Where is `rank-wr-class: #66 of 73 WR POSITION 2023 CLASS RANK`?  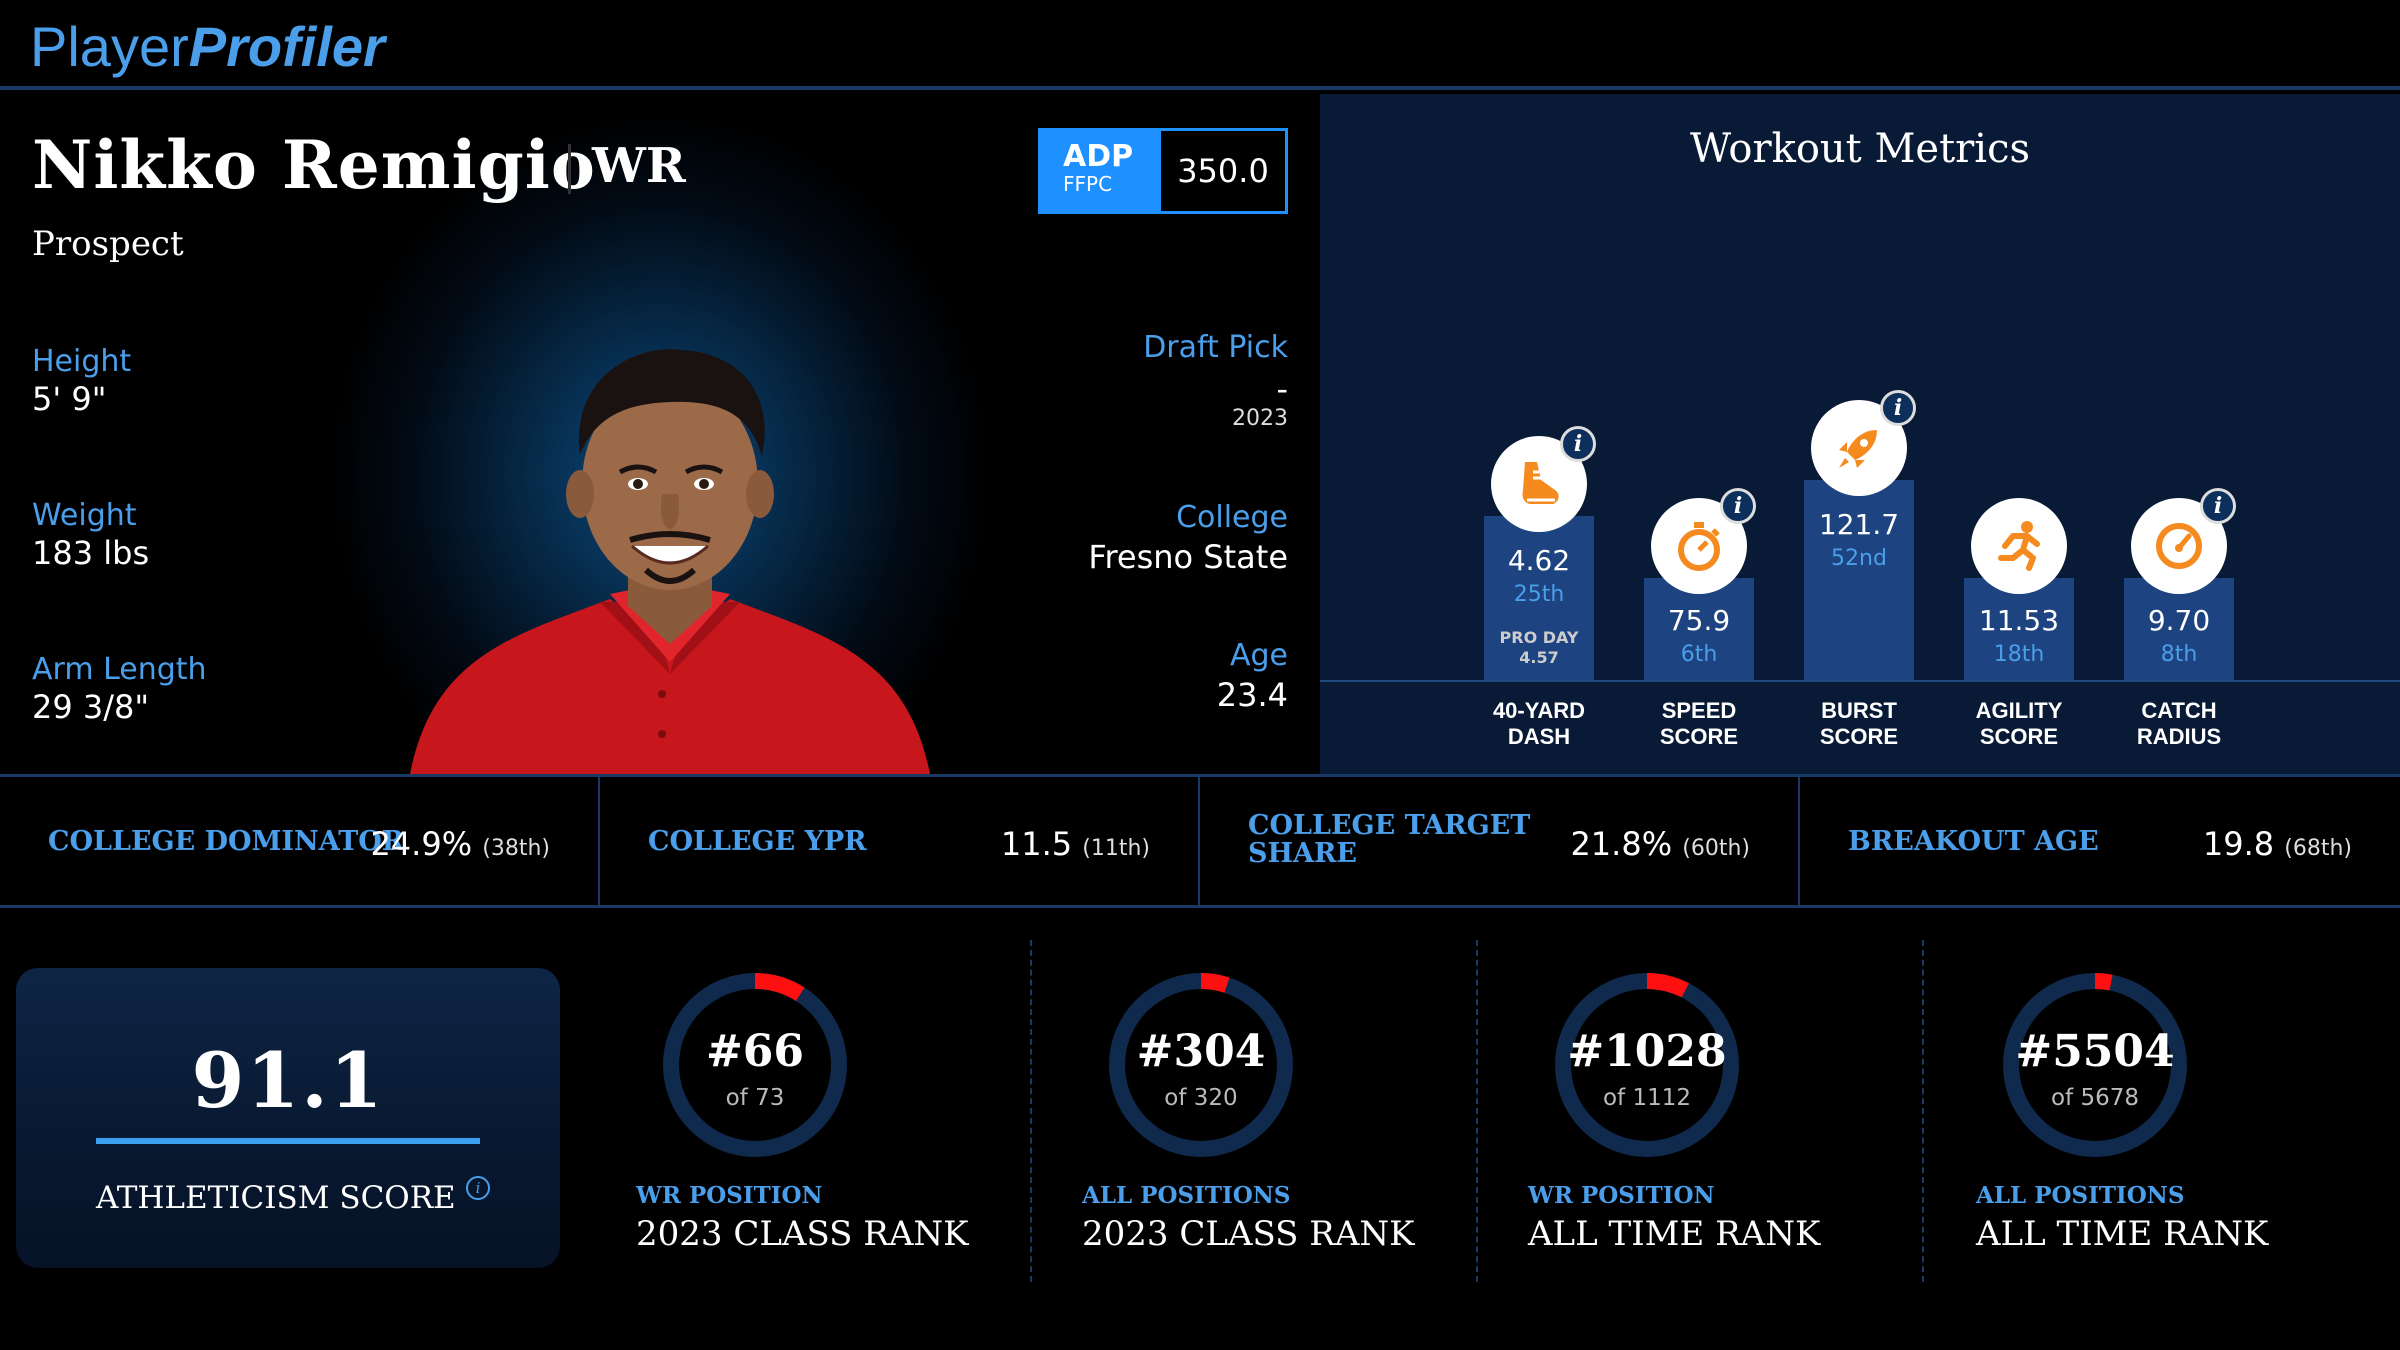
rank-wr-class: #66 of 73 WR POSITION 2023 CLASS RANK is located at coordinates (800, 1110).